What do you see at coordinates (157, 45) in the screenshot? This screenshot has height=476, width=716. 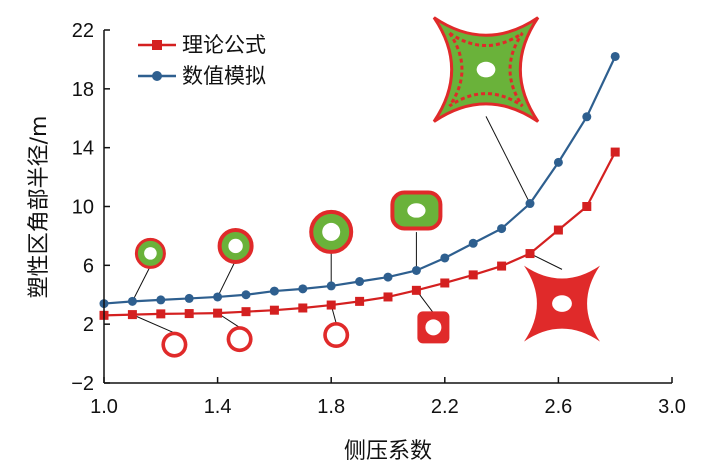 I see `legend-marker-theory` at bounding box center [157, 45].